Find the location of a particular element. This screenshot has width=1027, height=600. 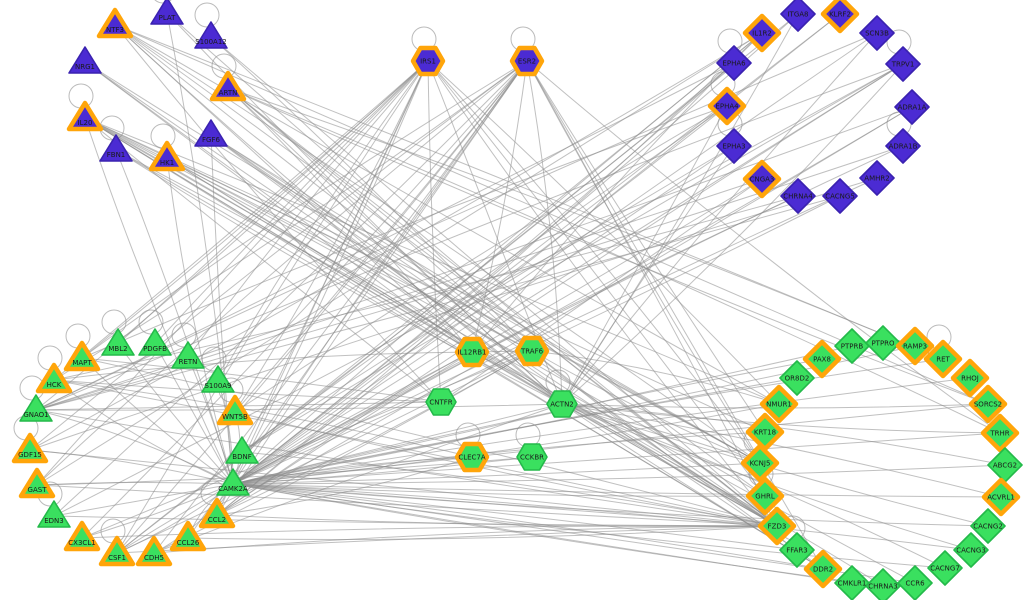

edge-HK1-CAMK2A is located at coordinates (200, 321).